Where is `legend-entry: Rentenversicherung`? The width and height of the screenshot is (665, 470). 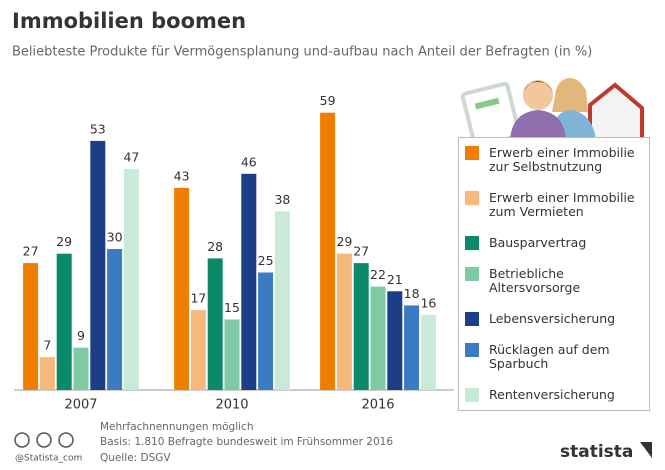 legend-entry: Rentenversicherung is located at coordinates (554, 395).